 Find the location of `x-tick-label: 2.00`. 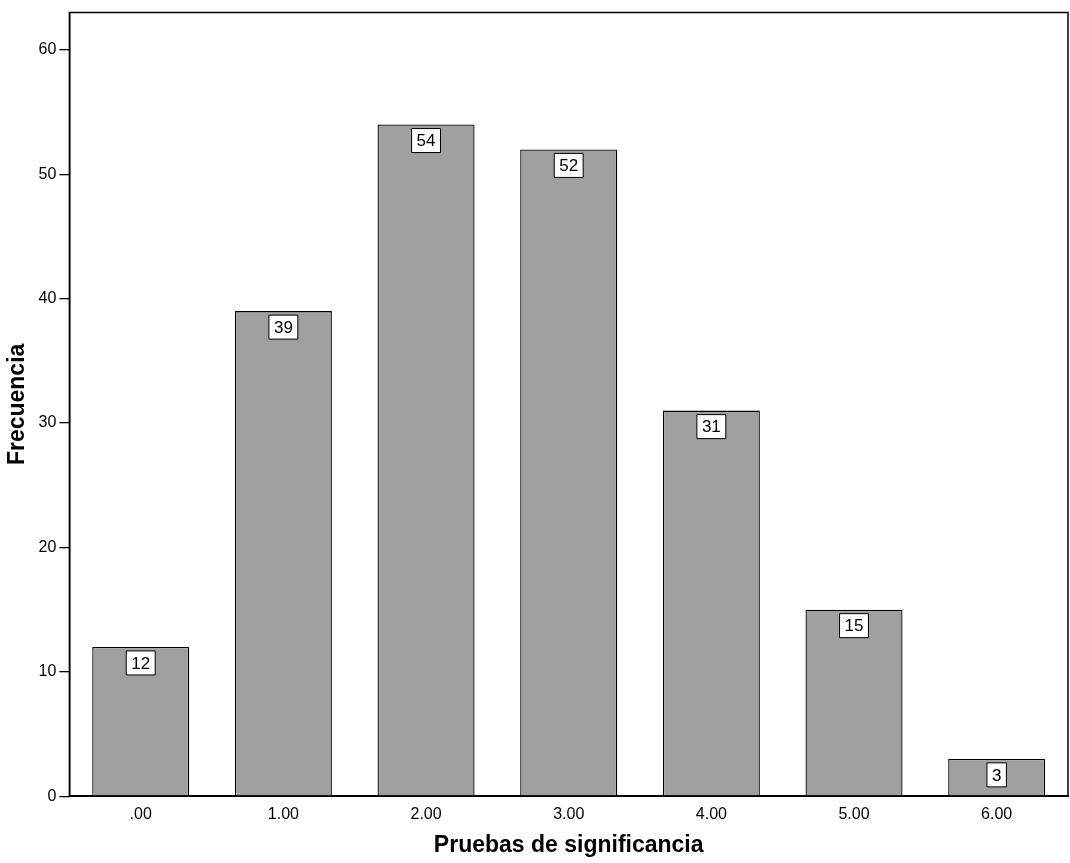

x-tick-label: 2.00 is located at coordinates (426, 814).